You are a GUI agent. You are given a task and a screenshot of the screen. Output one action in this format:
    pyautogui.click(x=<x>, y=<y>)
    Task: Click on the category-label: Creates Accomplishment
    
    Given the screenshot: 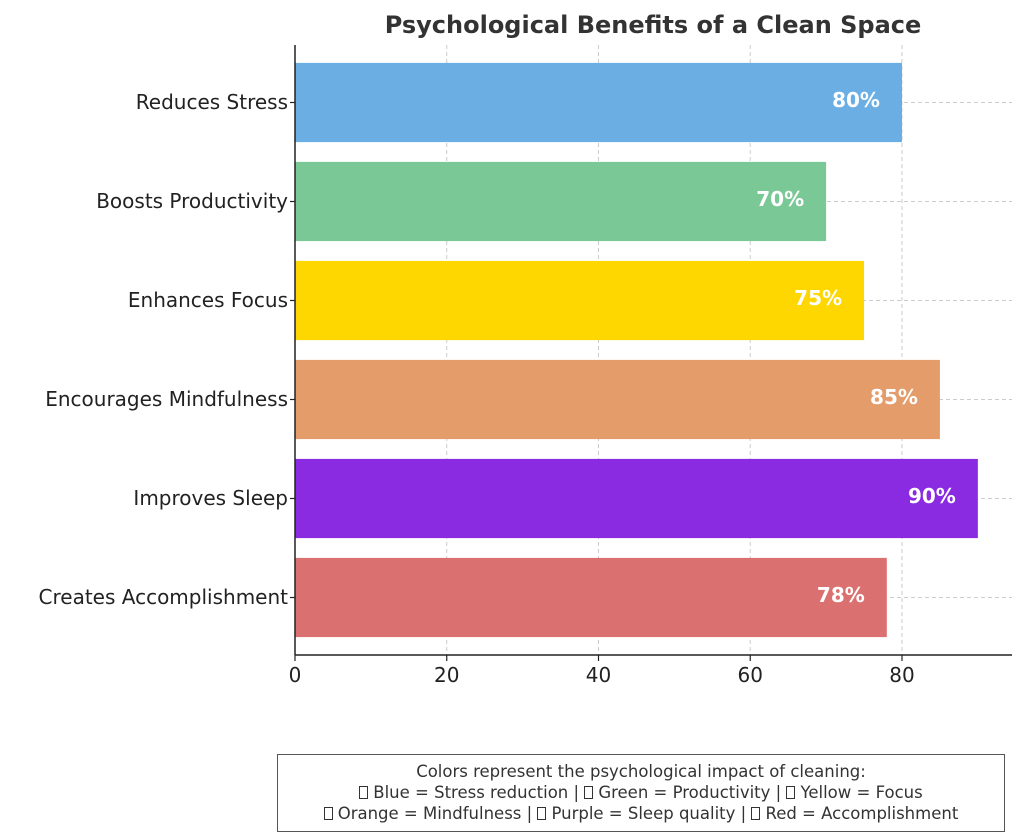 What is the action you would take?
    pyautogui.click(x=164, y=597)
    